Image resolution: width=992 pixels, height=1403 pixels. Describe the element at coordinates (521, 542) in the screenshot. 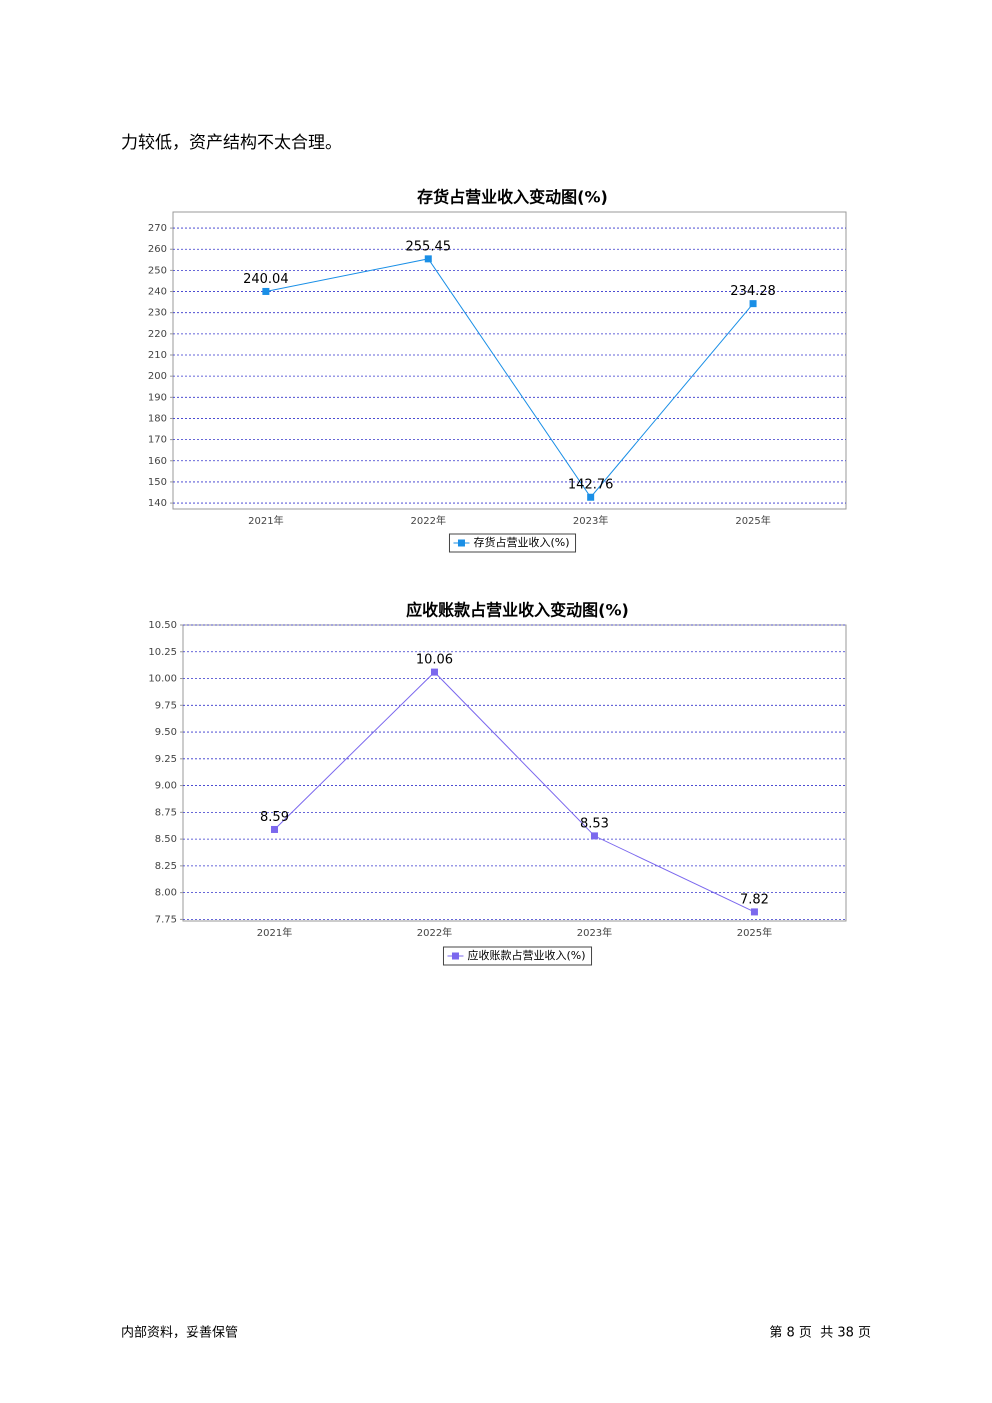

I see `legend-label: 存货占营业收入(%)` at that location.